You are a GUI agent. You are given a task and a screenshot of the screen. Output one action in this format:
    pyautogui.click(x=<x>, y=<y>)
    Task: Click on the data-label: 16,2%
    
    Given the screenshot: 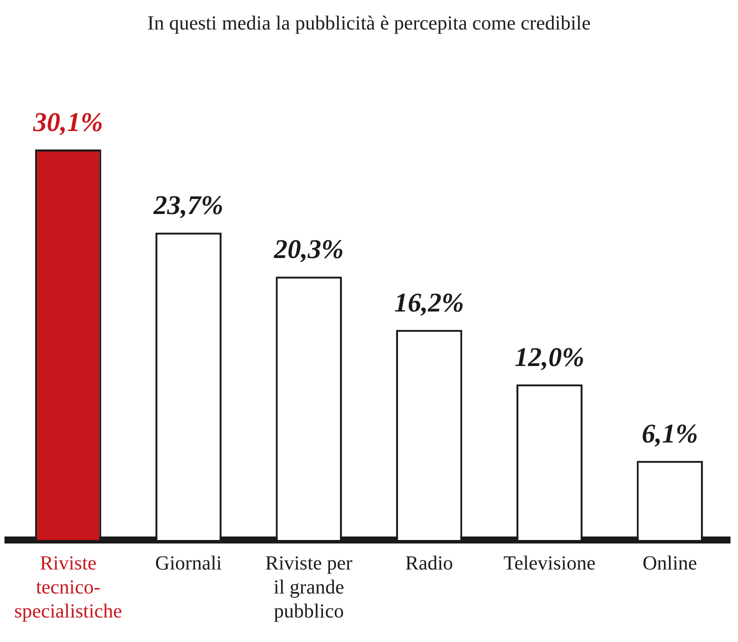 What is the action you would take?
    pyautogui.click(x=429, y=302)
    